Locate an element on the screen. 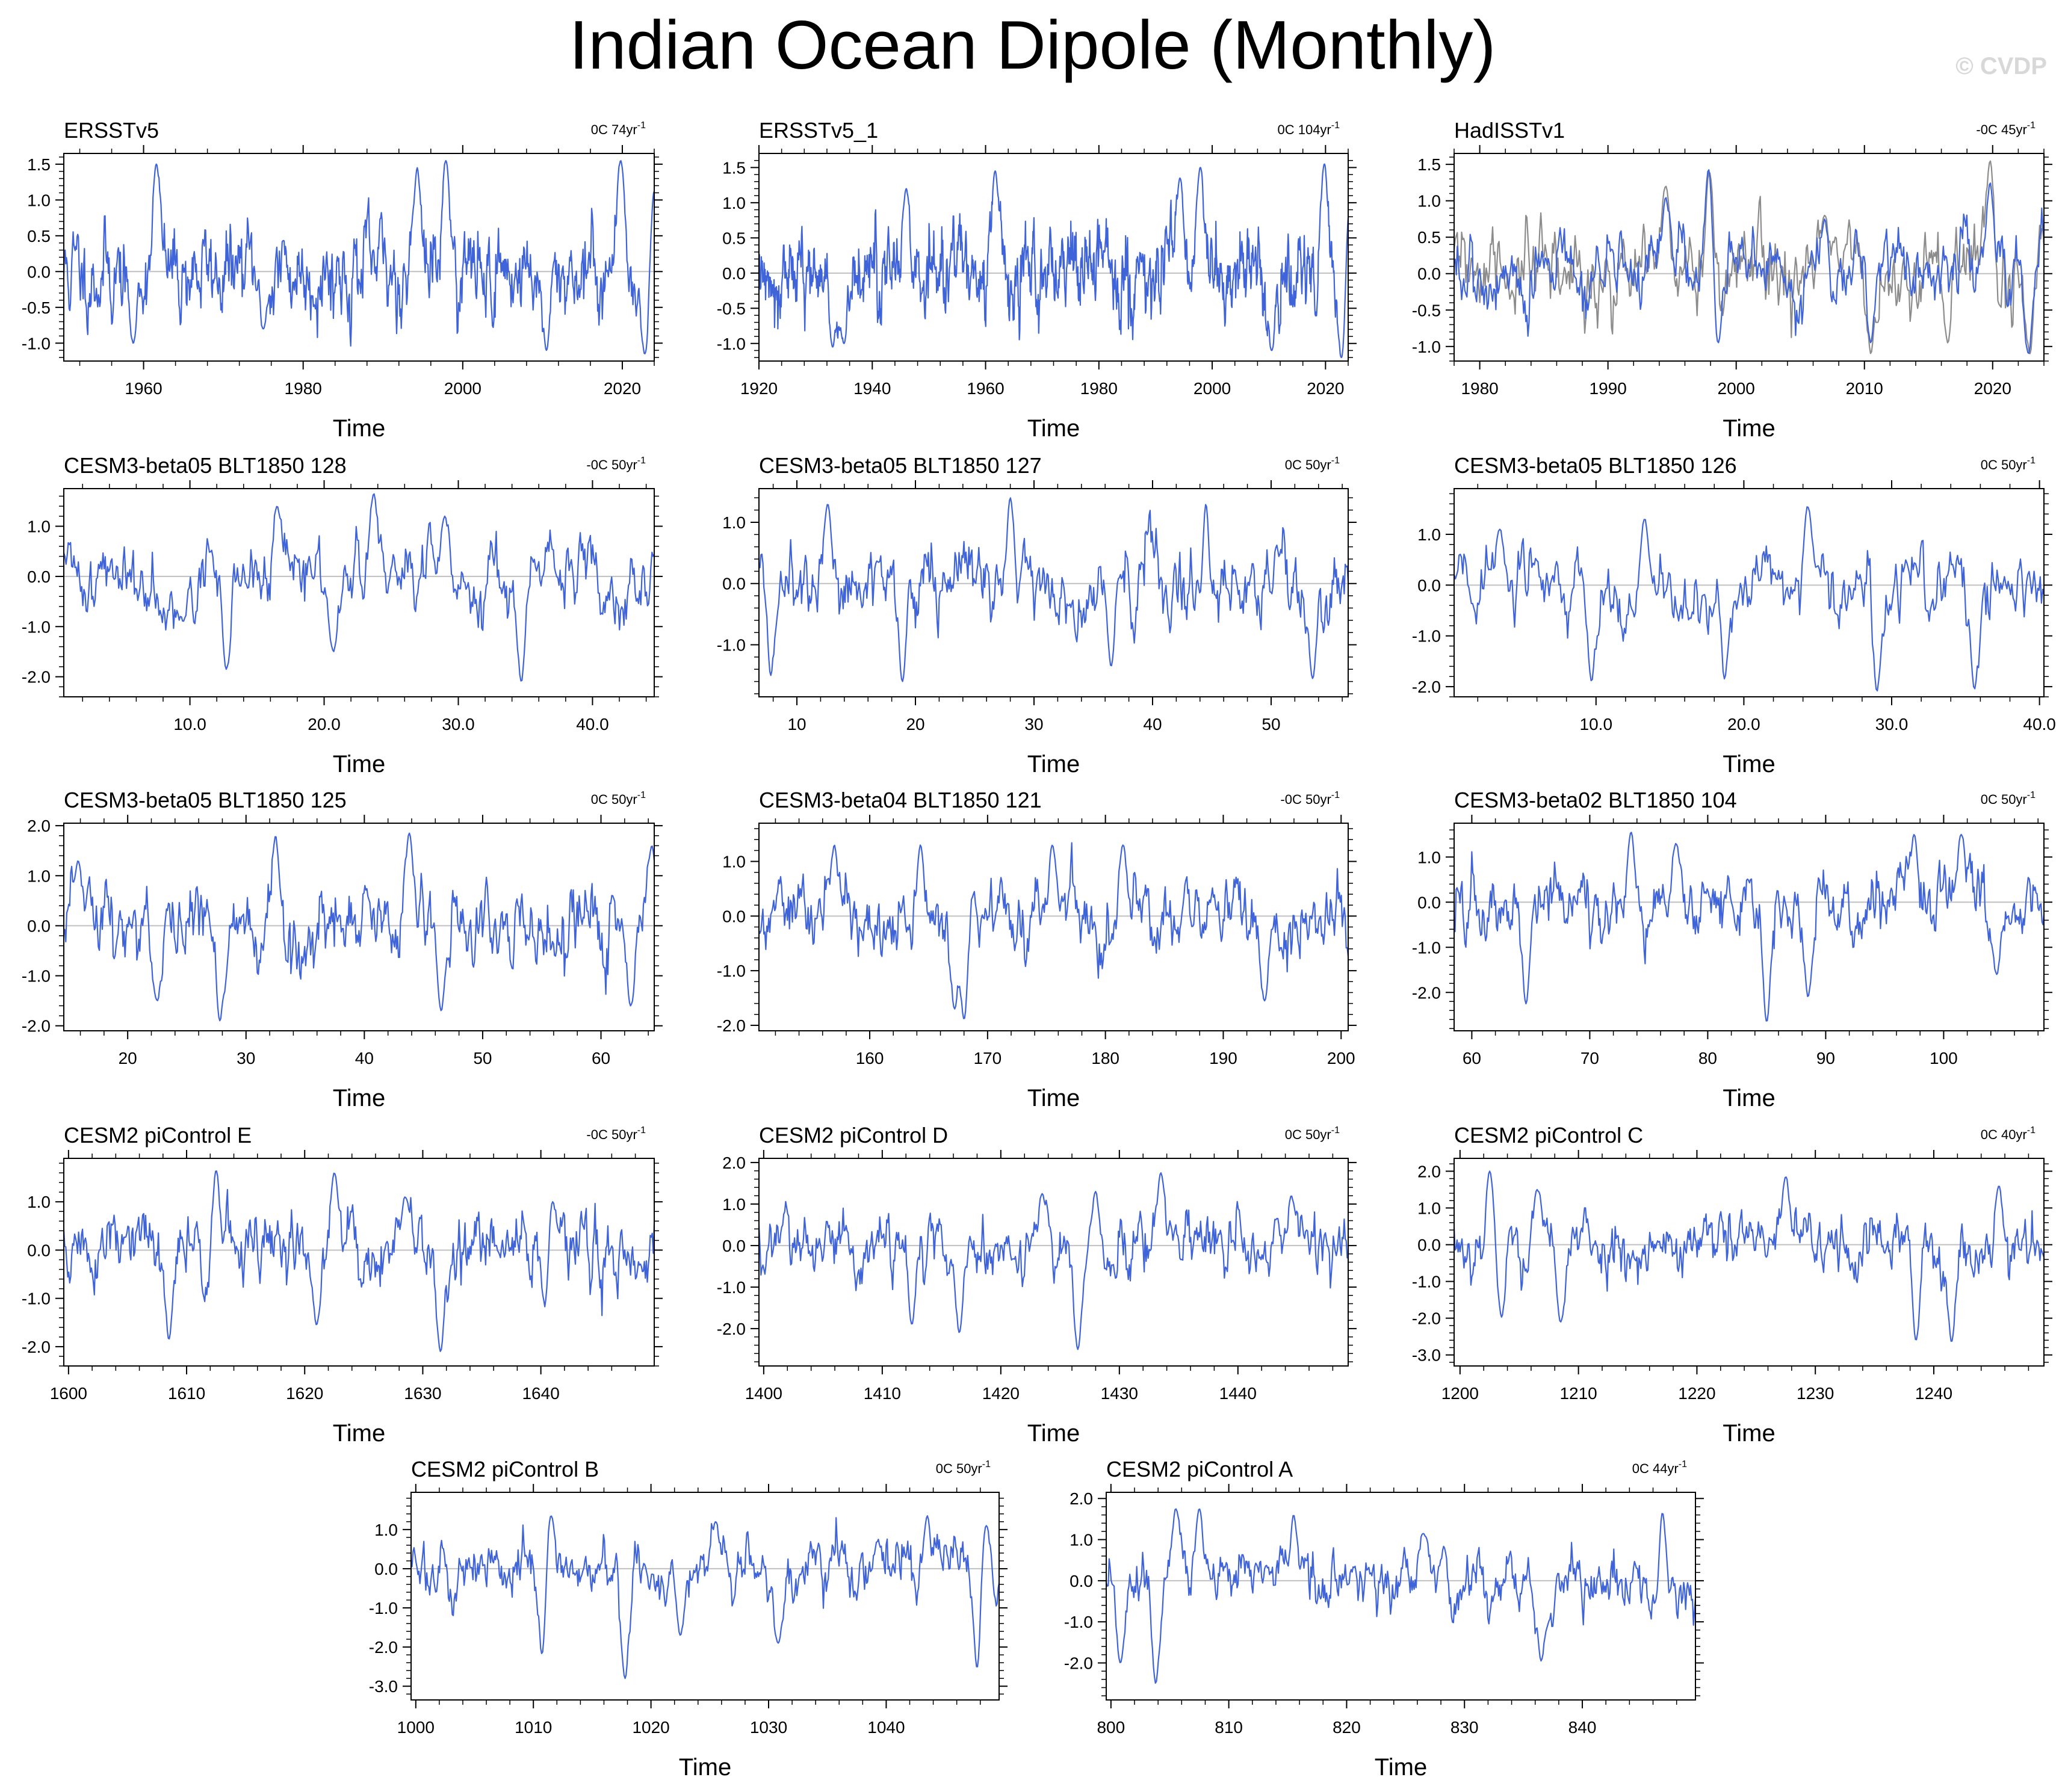 Image resolution: width=2065 pixels, height=1792 pixels. y-tick-label: -3.0 is located at coordinates (1427, 1356).